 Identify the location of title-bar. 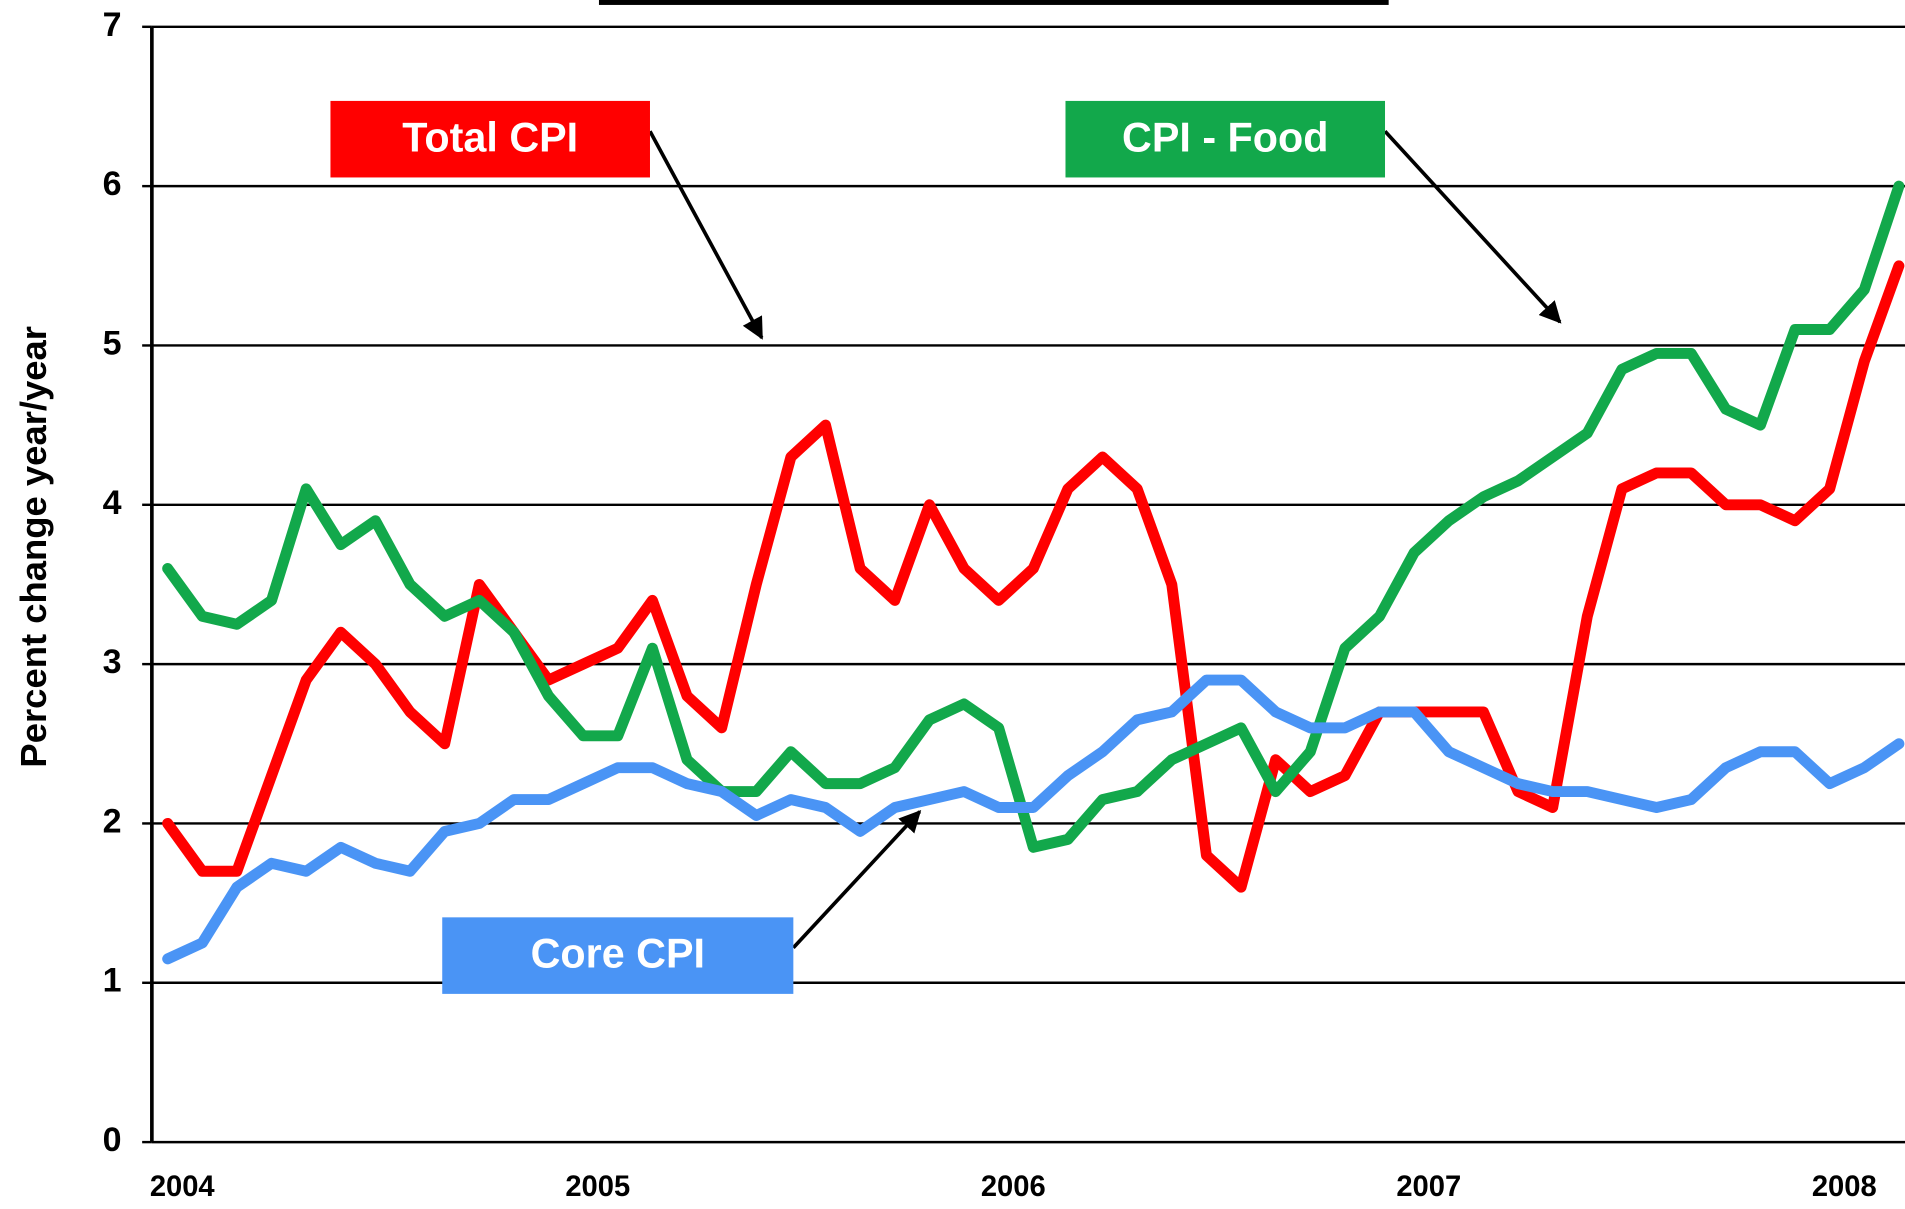
(993, 2).